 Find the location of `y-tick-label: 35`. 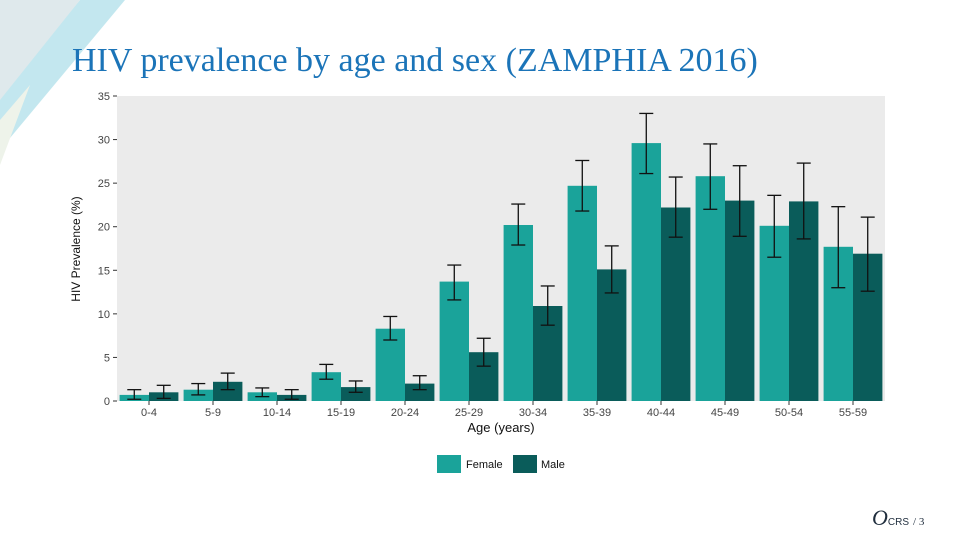

y-tick-label: 35 is located at coordinates (104, 97).